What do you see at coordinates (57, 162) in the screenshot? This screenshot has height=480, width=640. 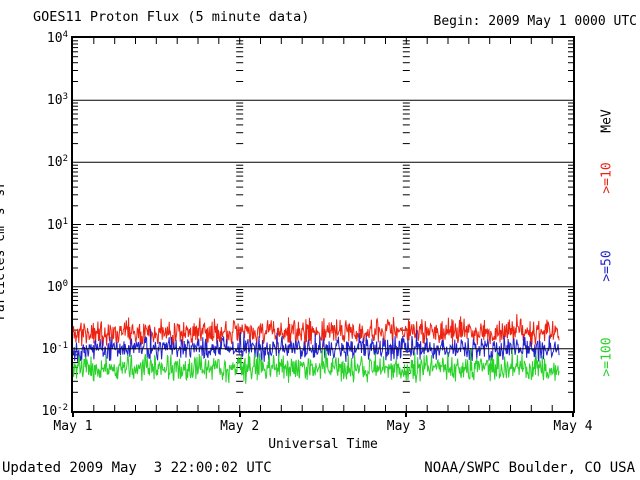 I see `y-tick-label: 10²` at bounding box center [57, 162].